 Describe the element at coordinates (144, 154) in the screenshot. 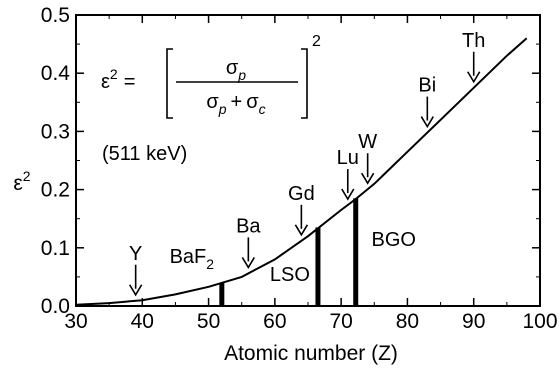

I see `energy-label: (511 keV)` at that location.